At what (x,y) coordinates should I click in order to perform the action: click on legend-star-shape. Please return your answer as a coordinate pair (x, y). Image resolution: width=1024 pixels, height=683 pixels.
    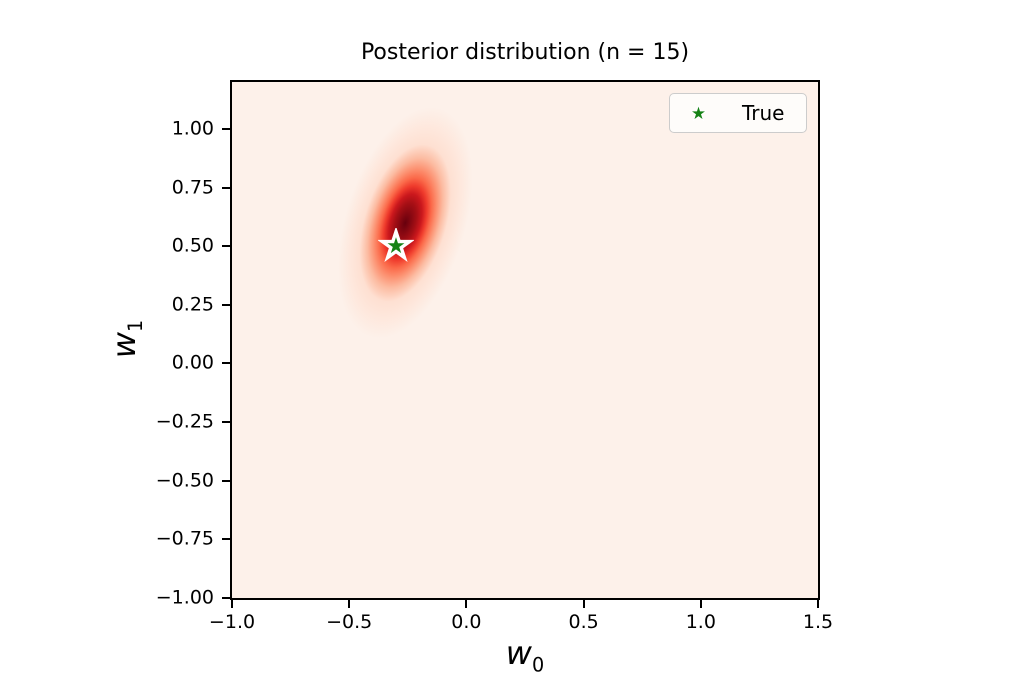
    Looking at the image, I should click on (698, 112).